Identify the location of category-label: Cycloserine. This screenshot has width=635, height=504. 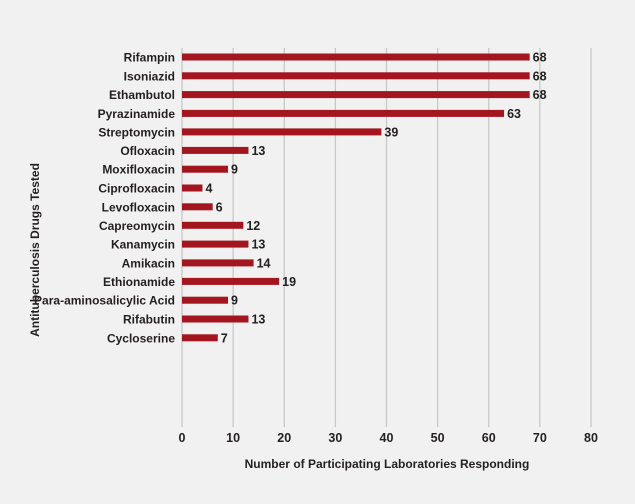
(141, 338).